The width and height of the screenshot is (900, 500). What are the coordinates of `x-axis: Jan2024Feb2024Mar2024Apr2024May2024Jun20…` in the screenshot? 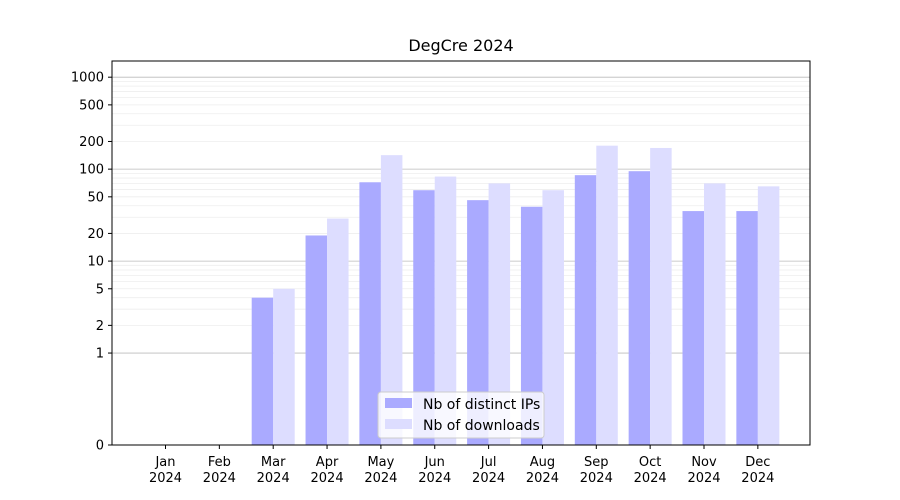 It's located at (461, 465).